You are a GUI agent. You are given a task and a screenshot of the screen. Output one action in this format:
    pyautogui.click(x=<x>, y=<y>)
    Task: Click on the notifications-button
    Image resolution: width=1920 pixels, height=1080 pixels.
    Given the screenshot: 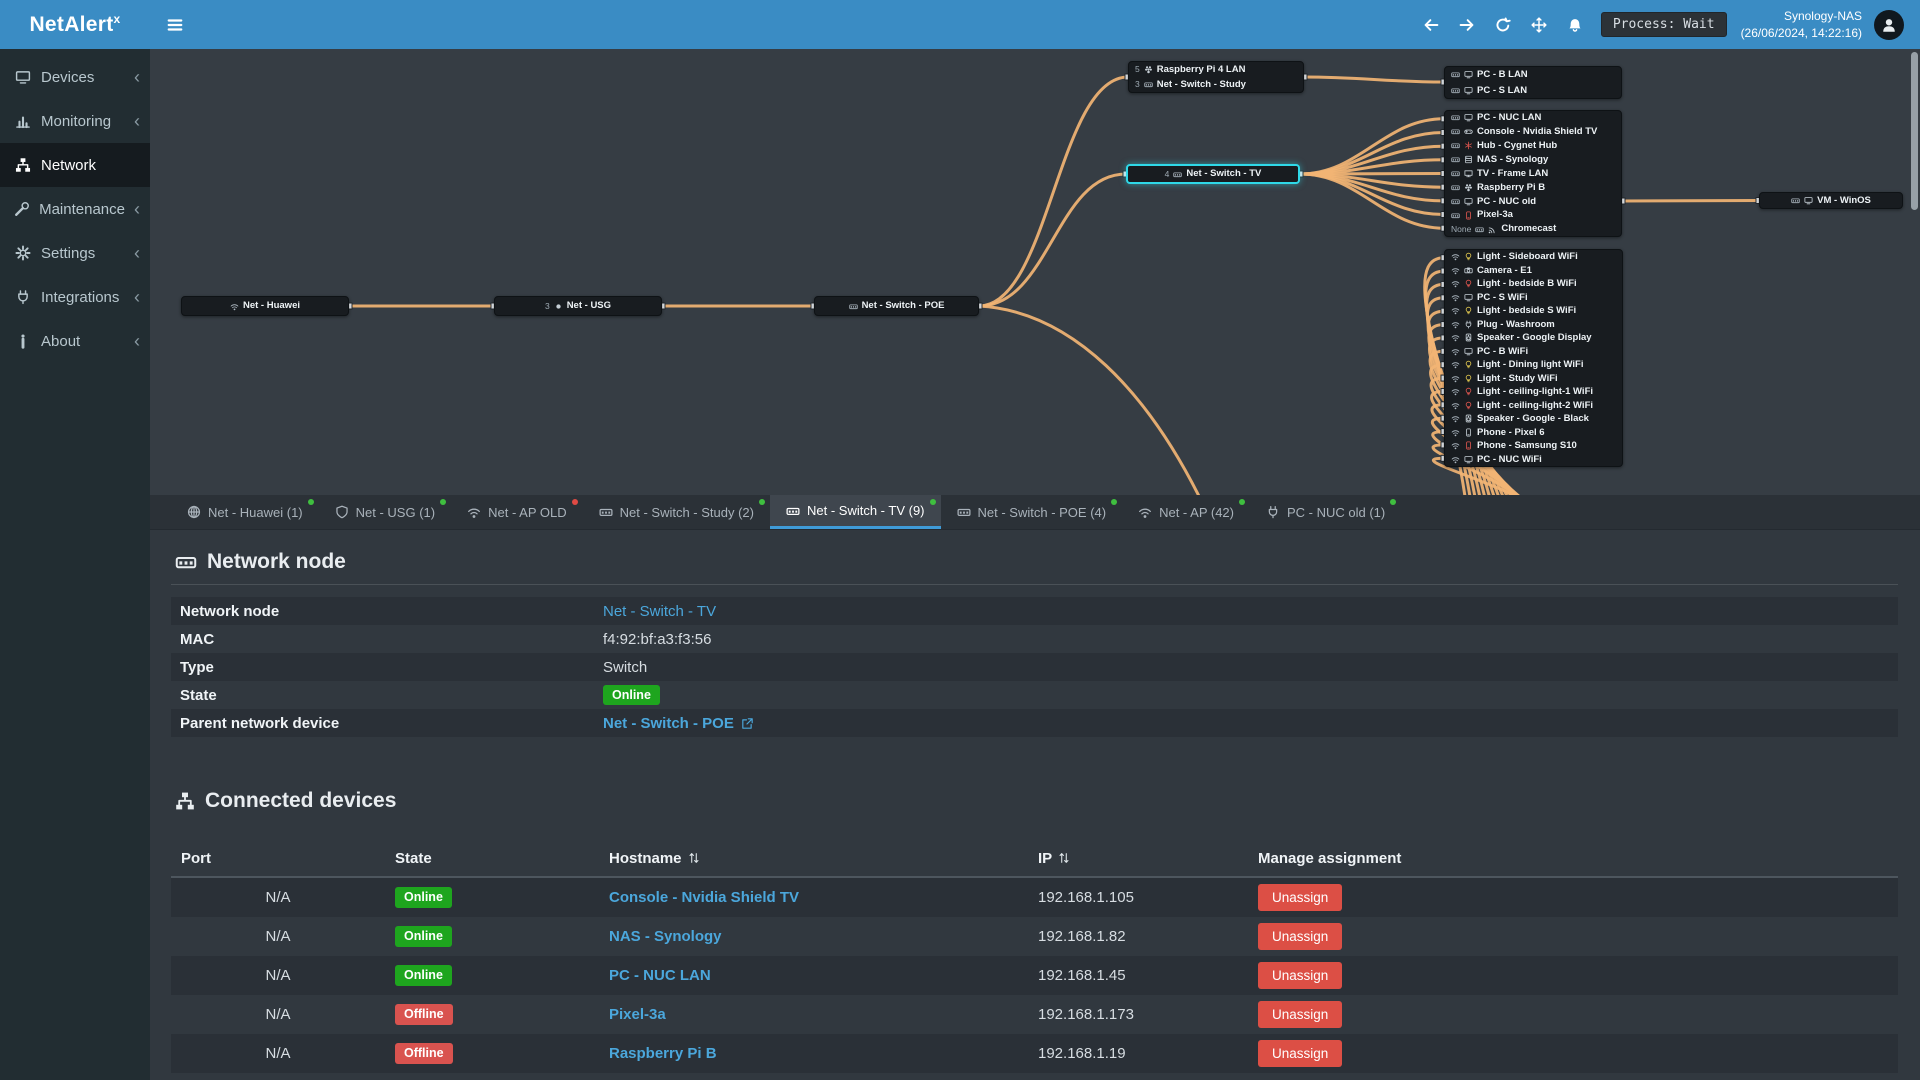 What is the action you would take?
    pyautogui.click(x=1575, y=25)
    